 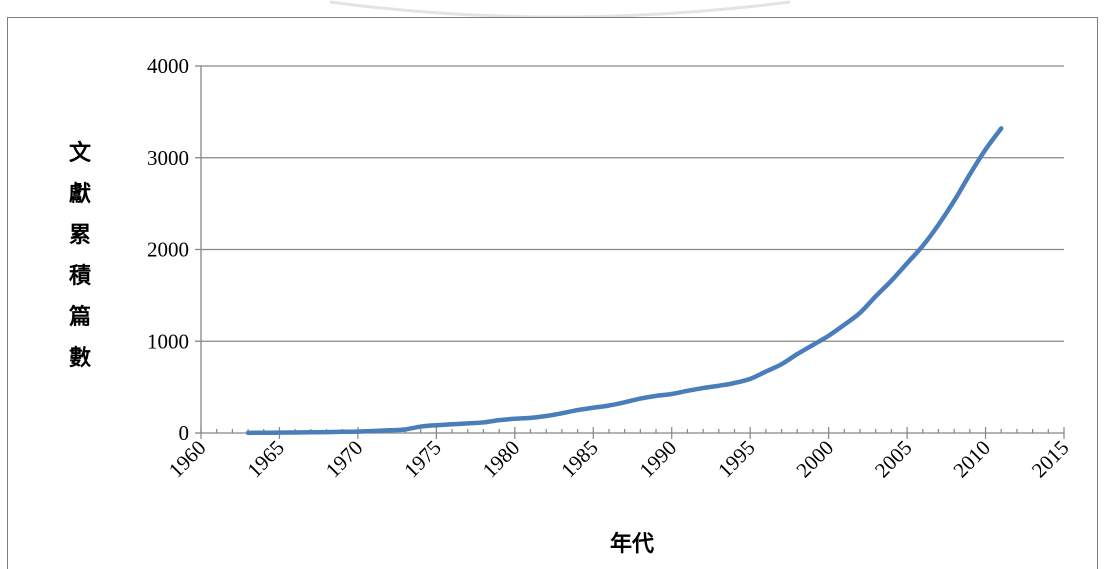 I want to click on y-tick-label: 0, so click(x=184, y=433).